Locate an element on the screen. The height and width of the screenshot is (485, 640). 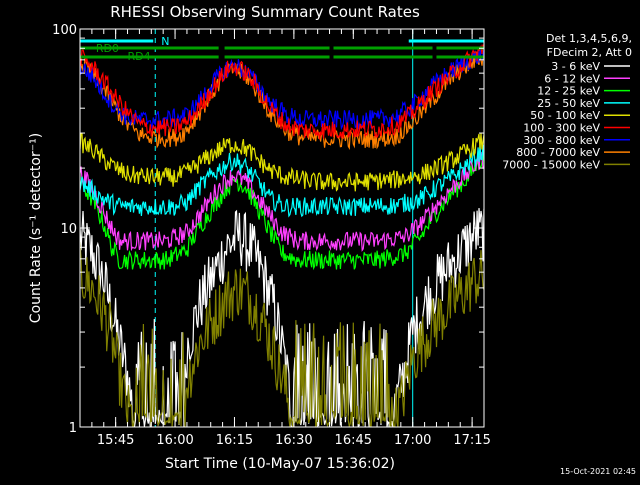
y-tick-label-2: 100 is located at coordinates (64, 30).